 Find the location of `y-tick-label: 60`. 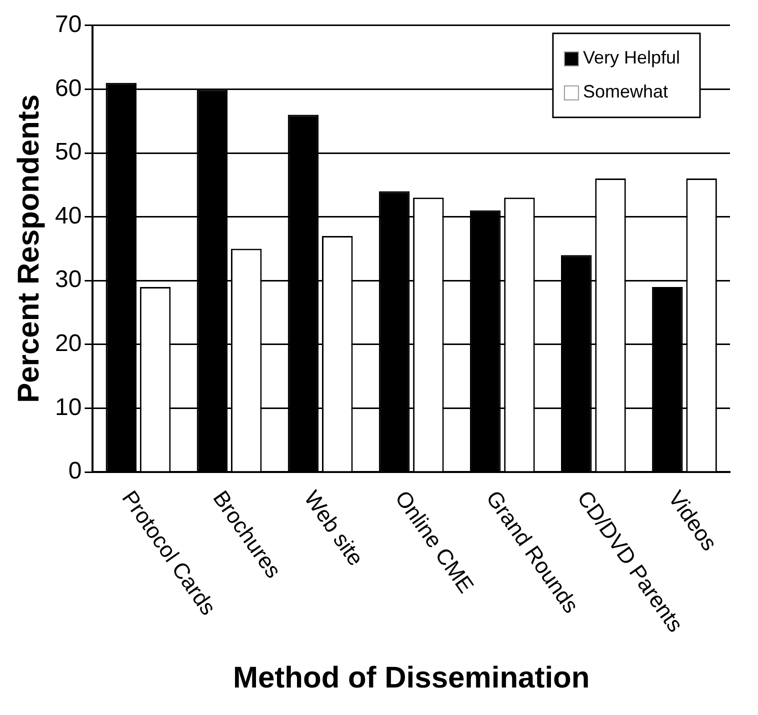

y-tick-label: 60 is located at coordinates (68, 88).